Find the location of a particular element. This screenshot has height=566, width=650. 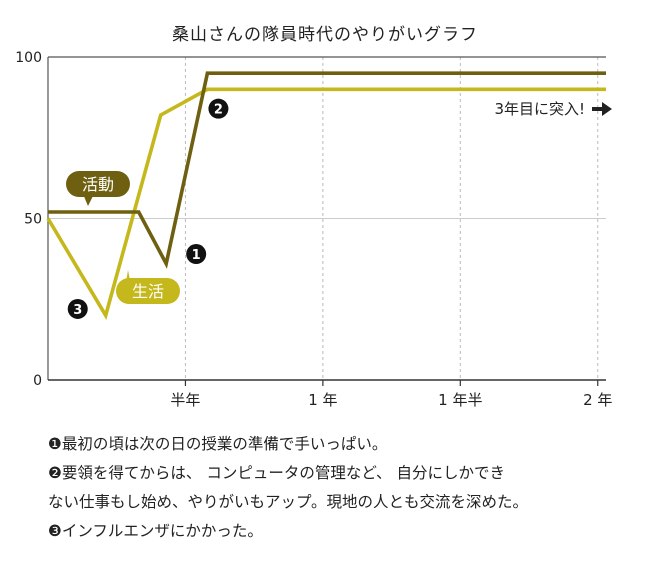

annotation-marker-1: 1 is located at coordinates (196, 255).